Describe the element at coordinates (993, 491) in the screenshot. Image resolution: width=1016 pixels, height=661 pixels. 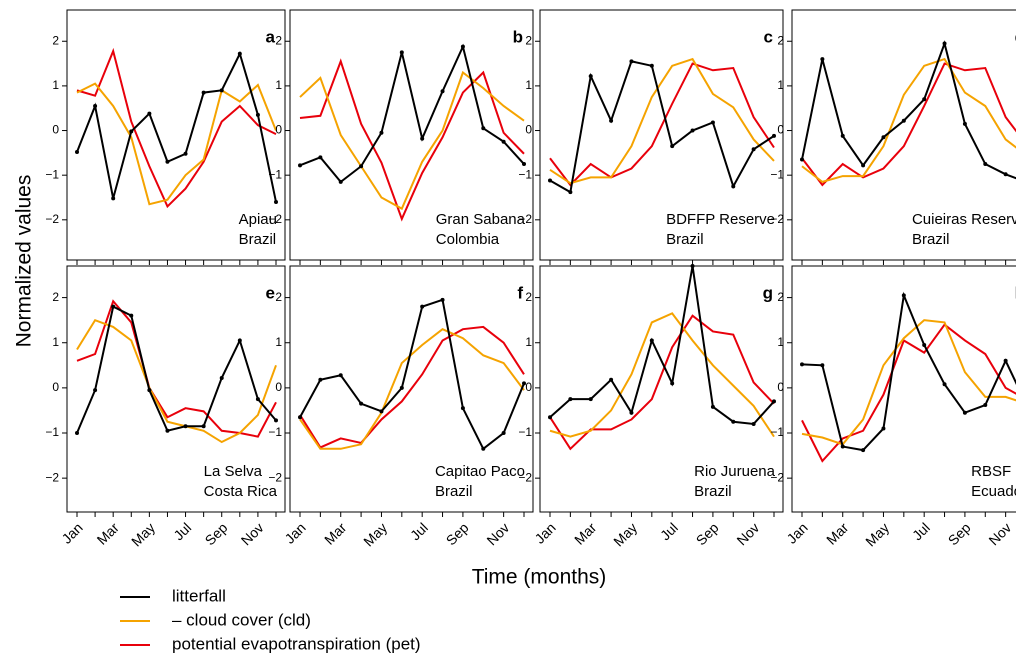
I see `site-label: Ecuador` at that location.